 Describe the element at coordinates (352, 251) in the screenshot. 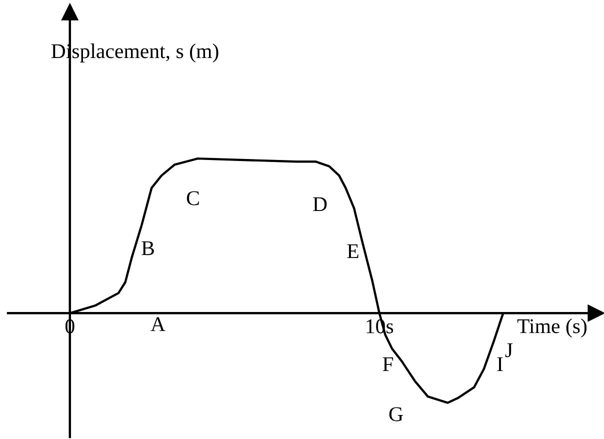

I see `annotation: E` at that location.